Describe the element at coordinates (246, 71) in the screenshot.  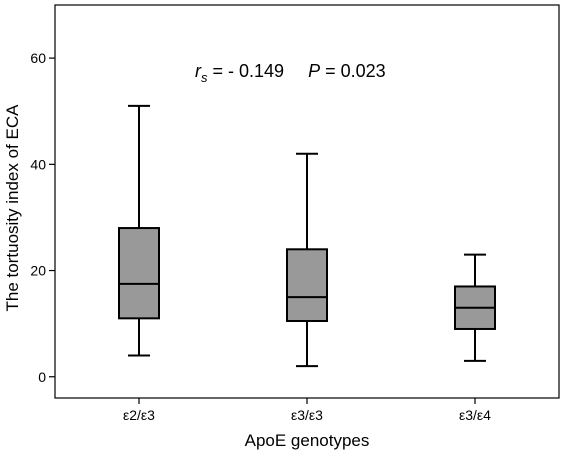
I see `rs-value: = - 0.149` at that location.